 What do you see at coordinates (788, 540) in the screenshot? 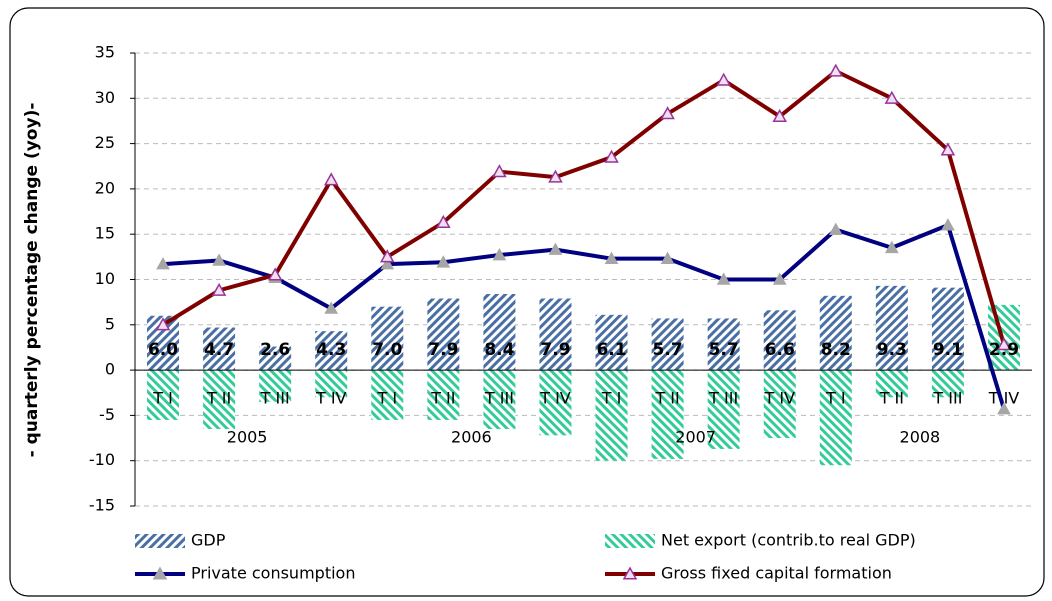
I see `legend-label: Net export (contrib.to real GDP)` at bounding box center [788, 540].